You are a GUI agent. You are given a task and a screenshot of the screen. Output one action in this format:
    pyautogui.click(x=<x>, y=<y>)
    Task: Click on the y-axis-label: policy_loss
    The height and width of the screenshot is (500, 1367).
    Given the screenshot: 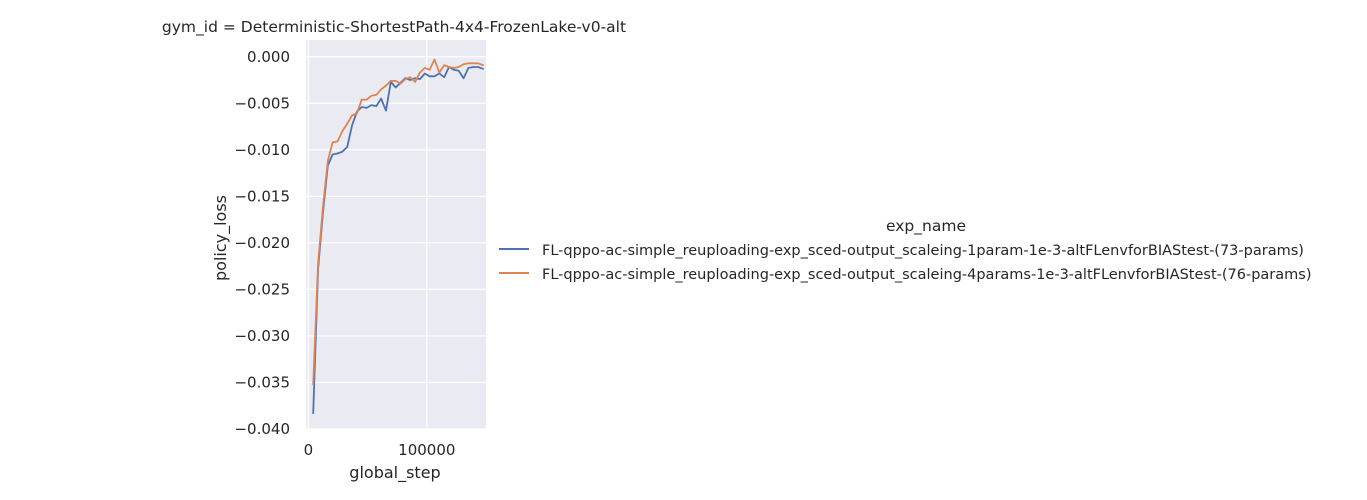 What is the action you would take?
    pyautogui.click(x=221, y=238)
    